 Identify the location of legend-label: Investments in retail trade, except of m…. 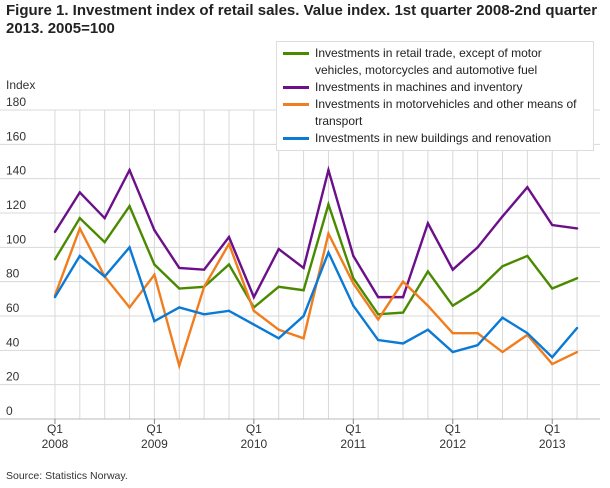
(428, 61).